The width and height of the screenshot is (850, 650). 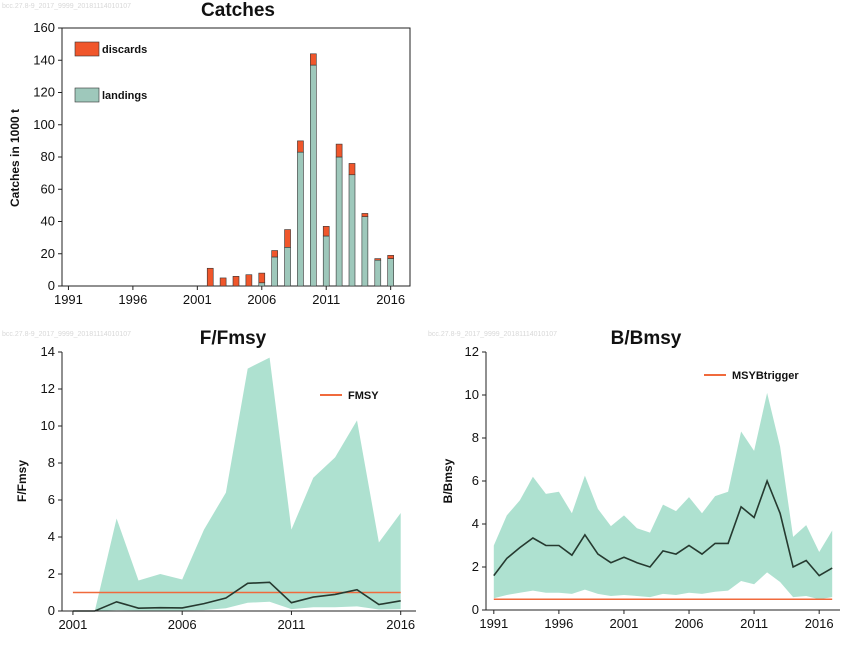 I want to click on catches-y-tick-label: 160, so click(x=44, y=27).